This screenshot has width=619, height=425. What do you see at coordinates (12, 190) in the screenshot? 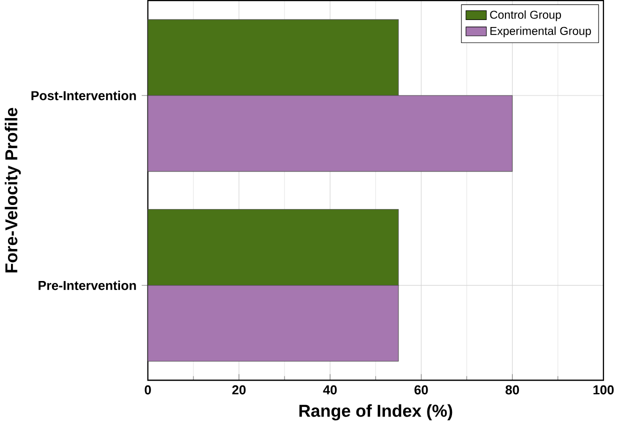
I see `y-axis-title: Fore-Velocity Profile` at bounding box center [12, 190].